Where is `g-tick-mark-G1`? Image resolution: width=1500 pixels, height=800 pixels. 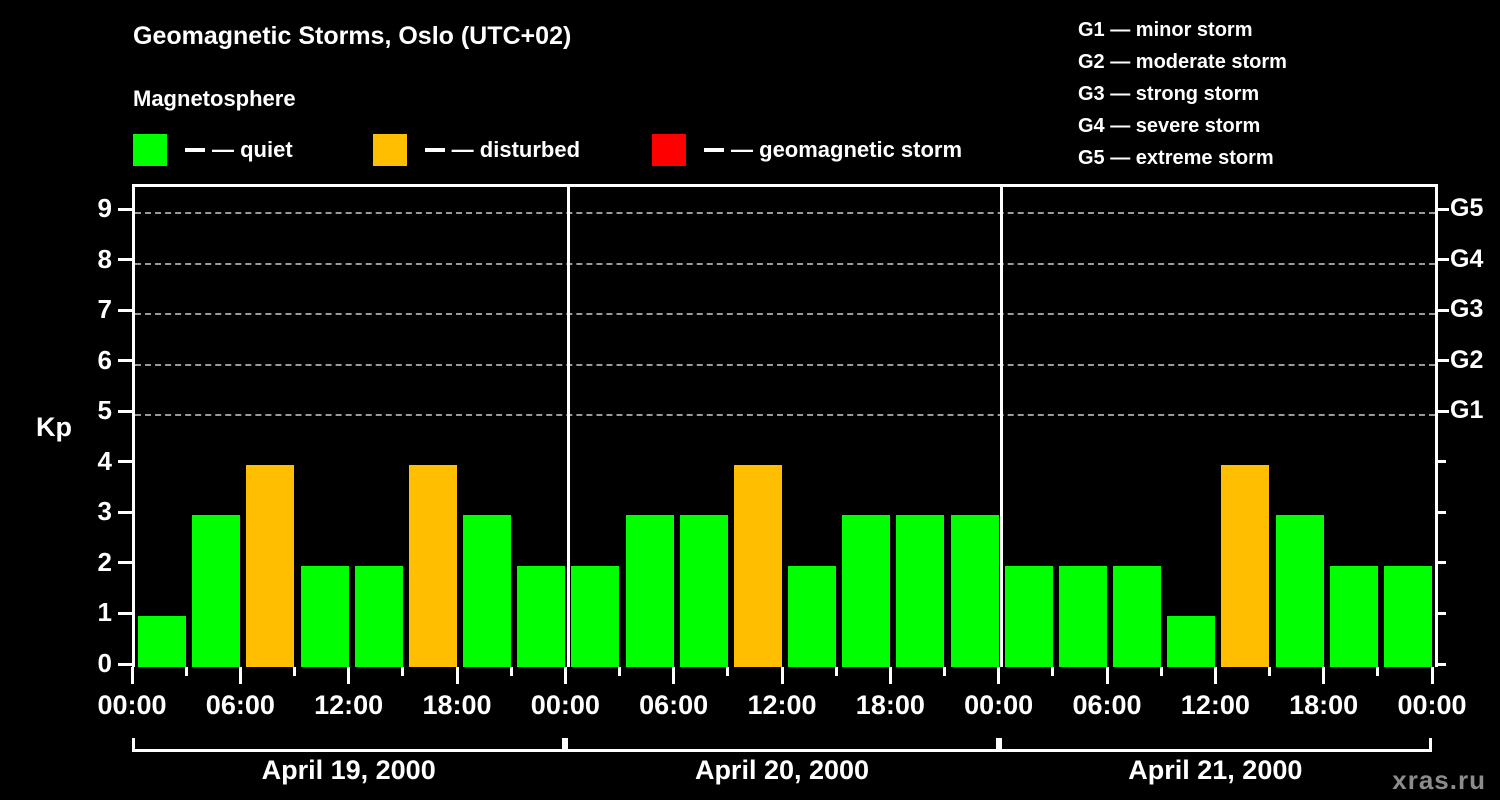 g-tick-mark-G1 is located at coordinates (1442, 411).